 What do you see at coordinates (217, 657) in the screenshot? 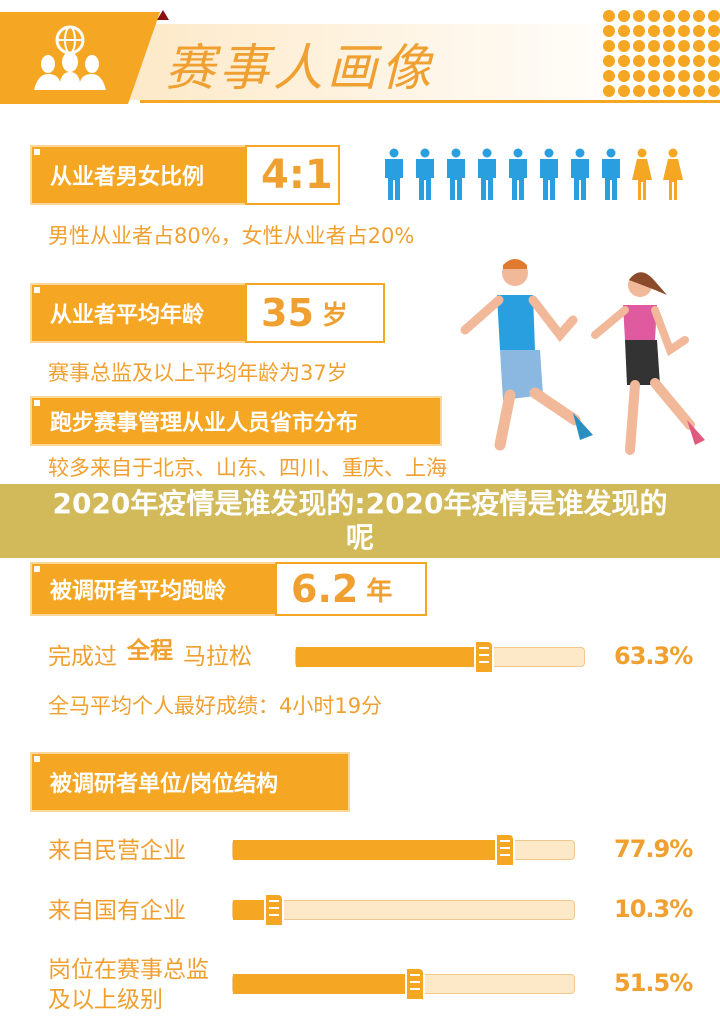
I see `marathon-suffix: 马拉松` at bounding box center [217, 657].